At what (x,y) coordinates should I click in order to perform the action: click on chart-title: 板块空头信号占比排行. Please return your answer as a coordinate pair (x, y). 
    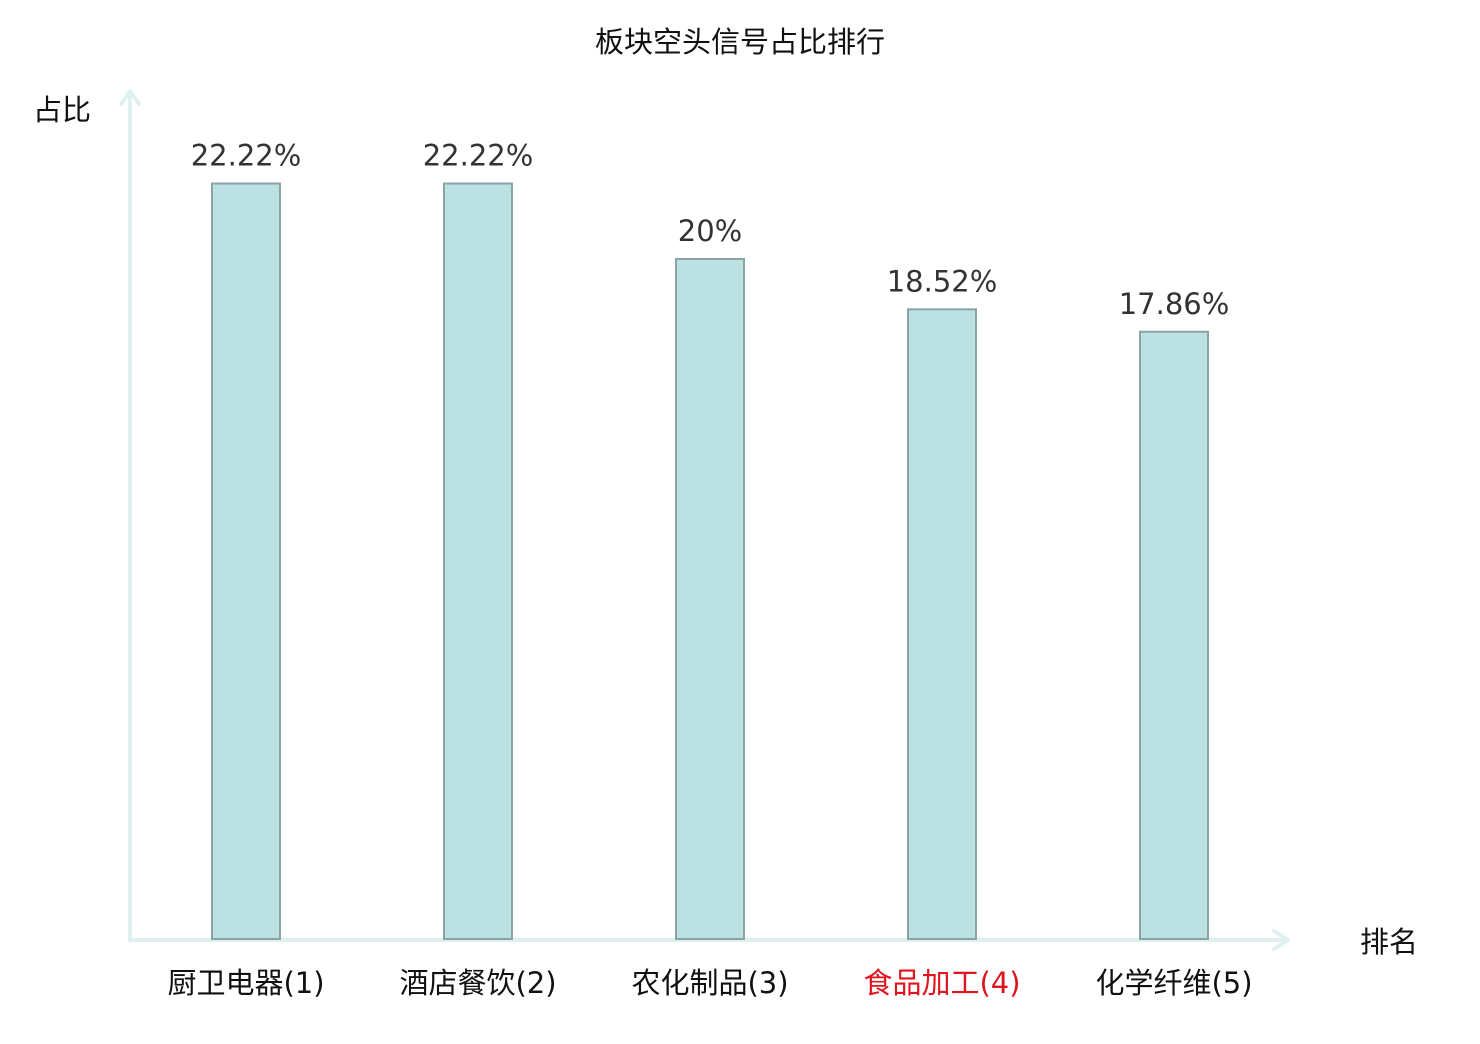
    Looking at the image, I should click on (740, 42).